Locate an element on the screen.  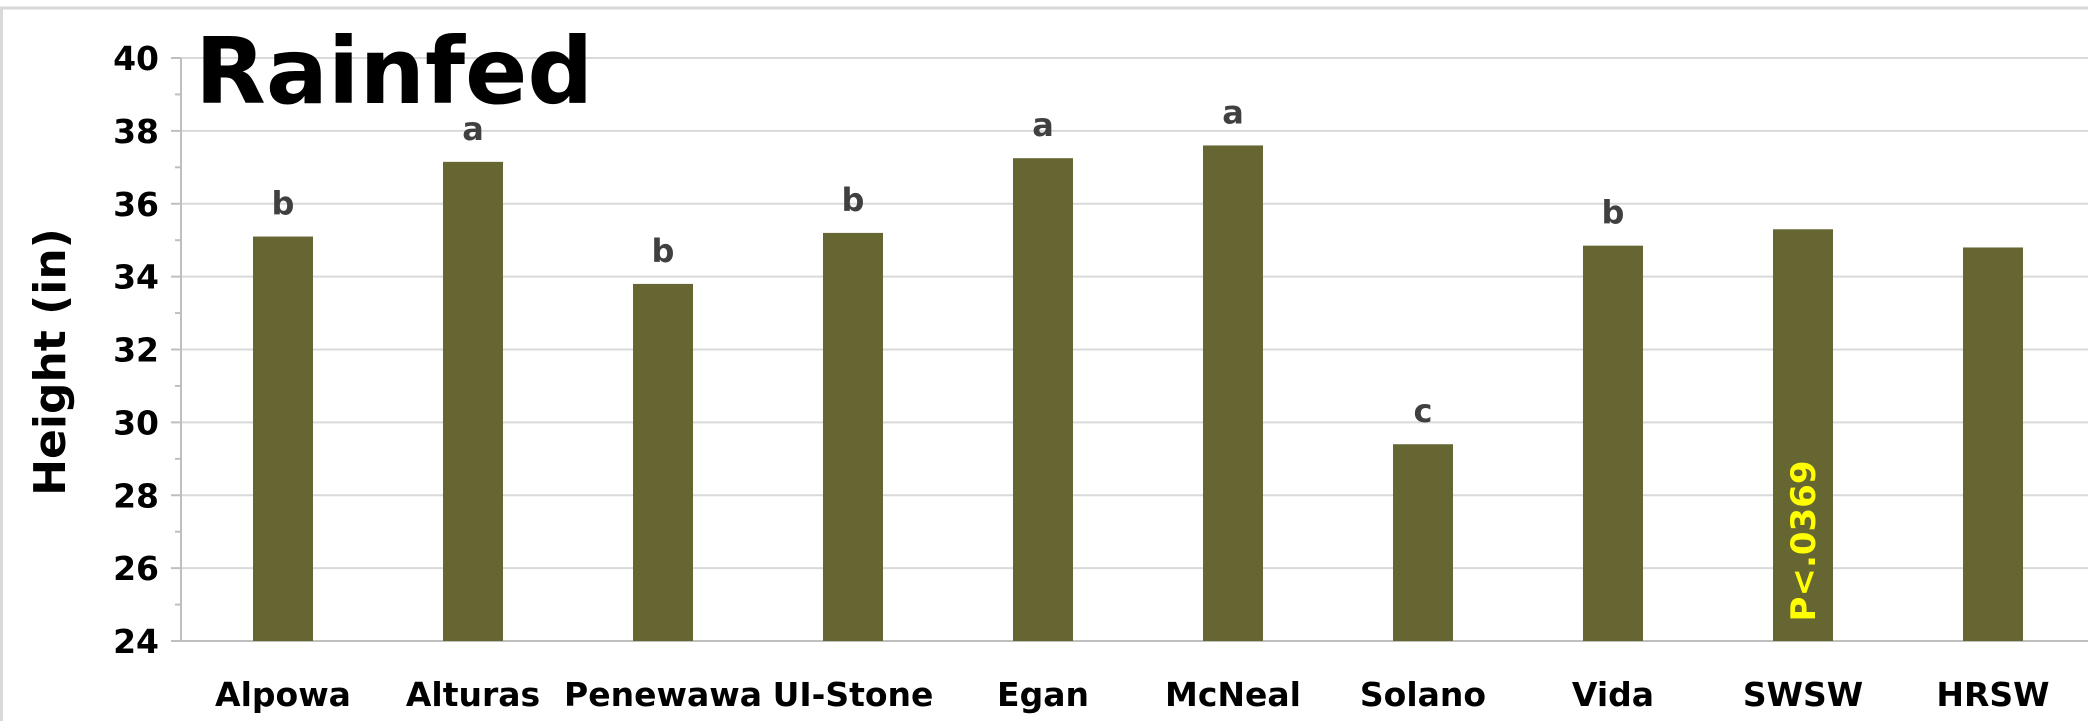
y-axis-title: Height (in) is located at coordinates (50, 362).